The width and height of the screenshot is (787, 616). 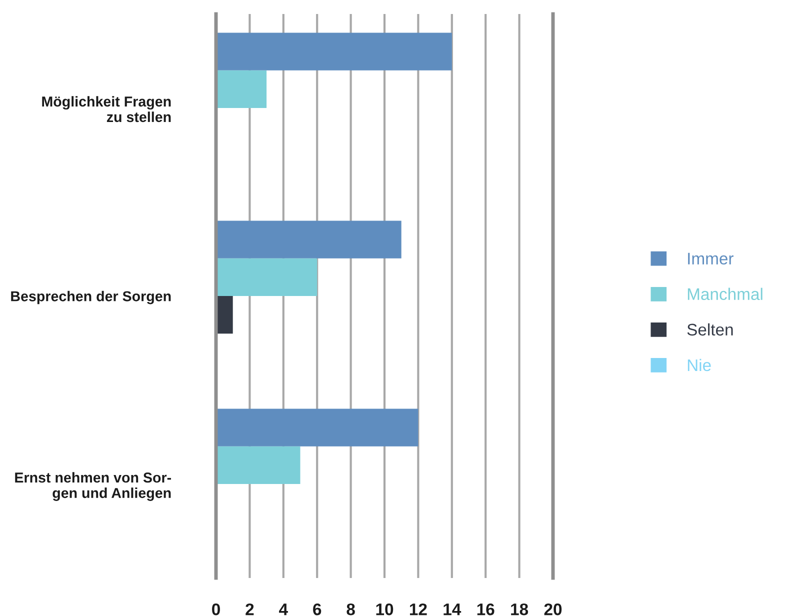 I want to click on legend-label: Selten, so click(x=710, y=329).